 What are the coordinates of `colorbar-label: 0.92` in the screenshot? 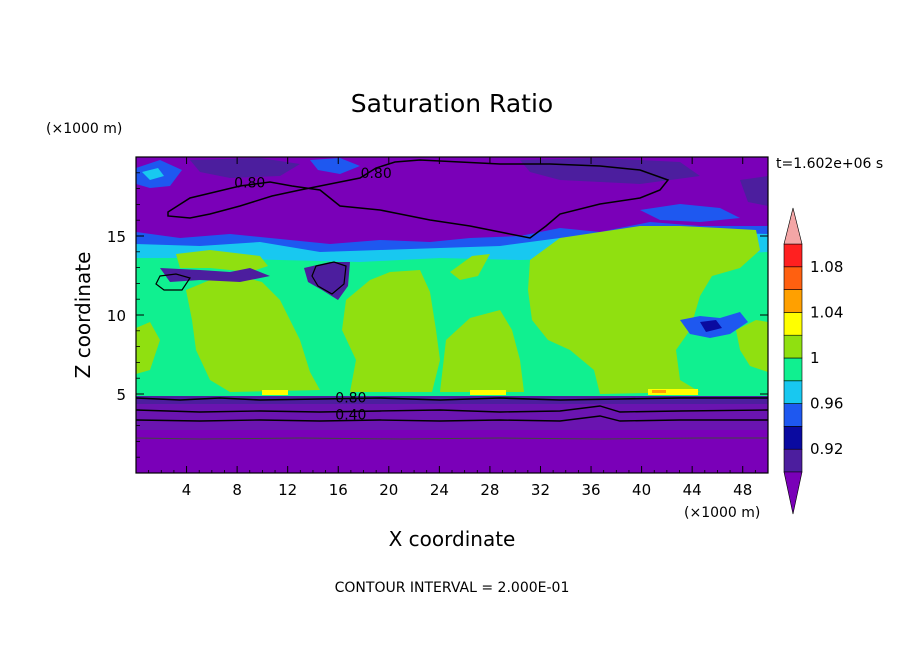 It's located at (826, 449).